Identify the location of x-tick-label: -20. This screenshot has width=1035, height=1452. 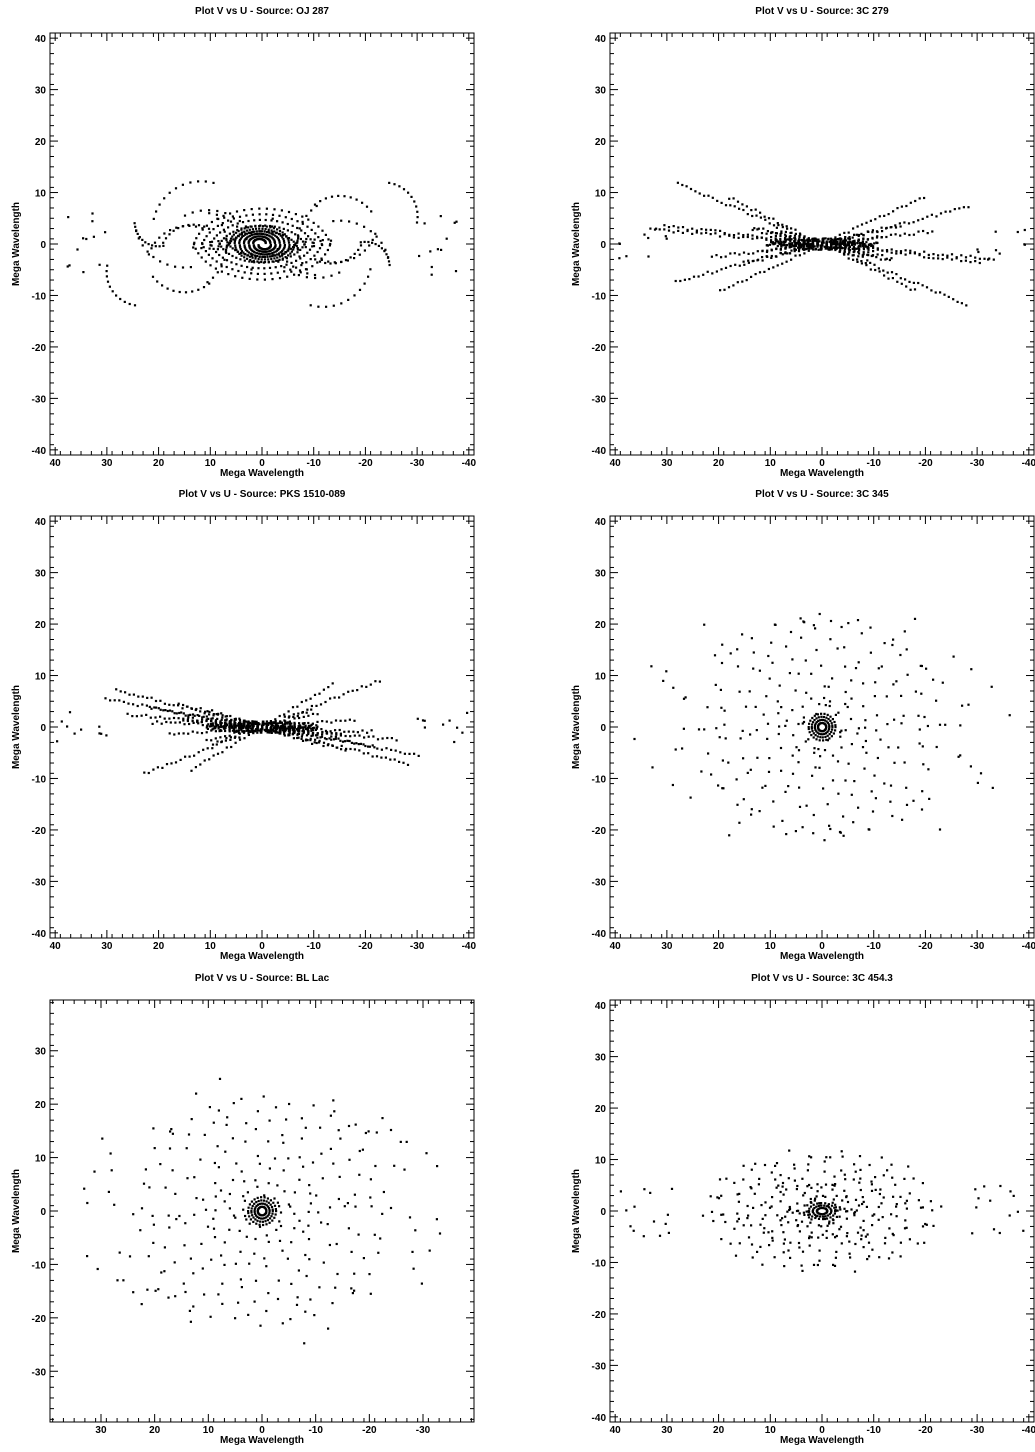
(369, 1430).